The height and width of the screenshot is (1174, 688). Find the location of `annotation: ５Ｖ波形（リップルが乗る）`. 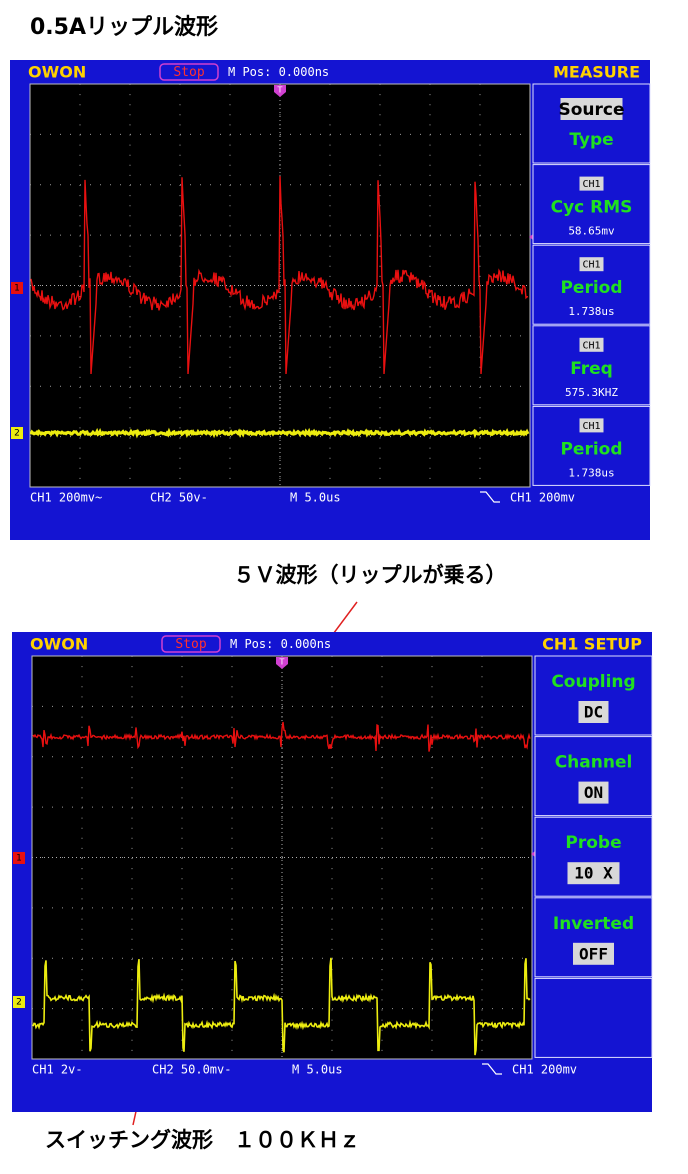

annotation: ５Ｖ波形（リップルが乗る） is located at coordinates (370, 575).